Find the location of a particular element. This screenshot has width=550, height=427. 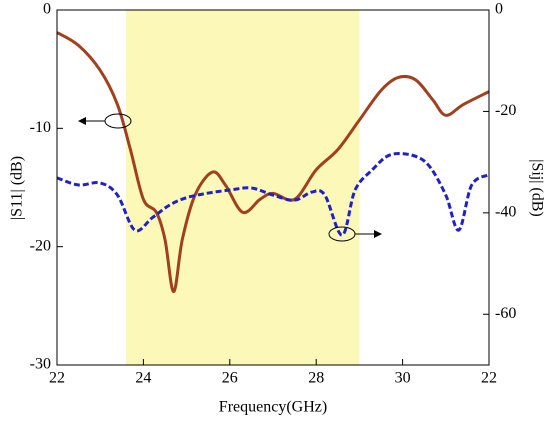

x-tick-label: 30 is located at coordinates (403, 378).